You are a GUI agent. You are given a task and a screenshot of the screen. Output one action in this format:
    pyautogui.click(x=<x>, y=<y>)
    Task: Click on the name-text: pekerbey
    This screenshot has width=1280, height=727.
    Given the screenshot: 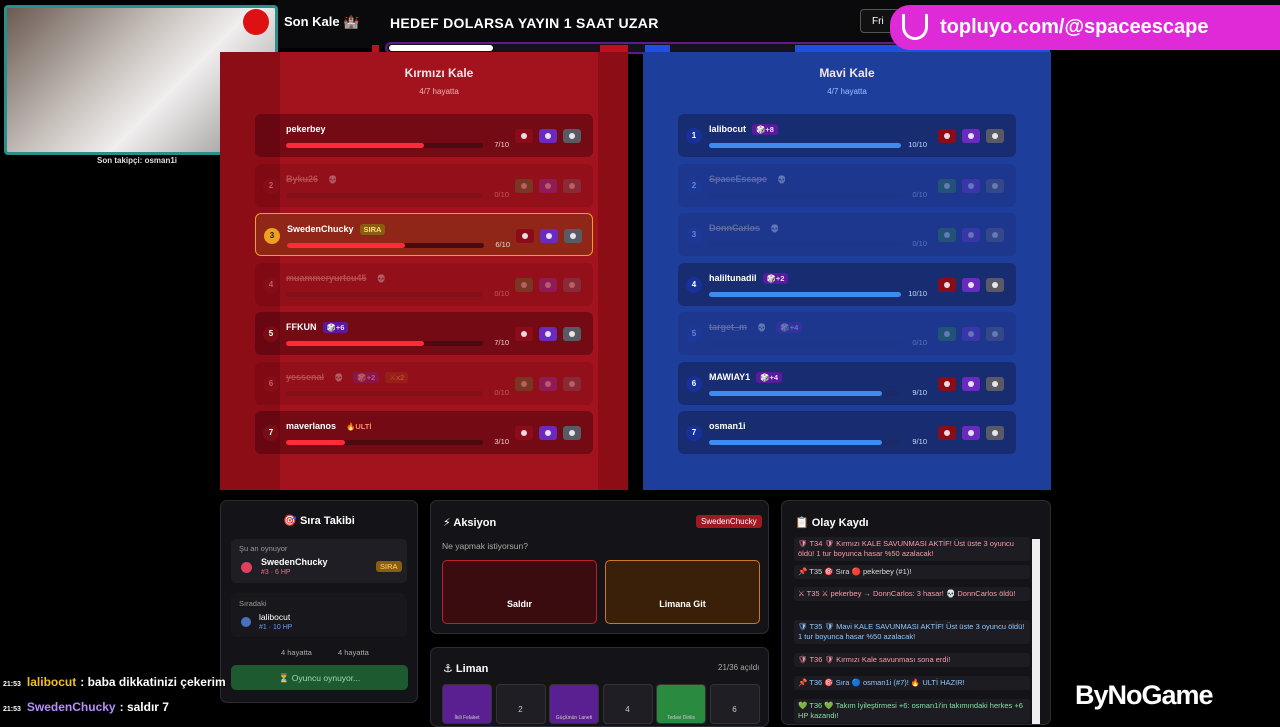 What is the action you would take?
    pyautogui.click(x=306, y=129)
    